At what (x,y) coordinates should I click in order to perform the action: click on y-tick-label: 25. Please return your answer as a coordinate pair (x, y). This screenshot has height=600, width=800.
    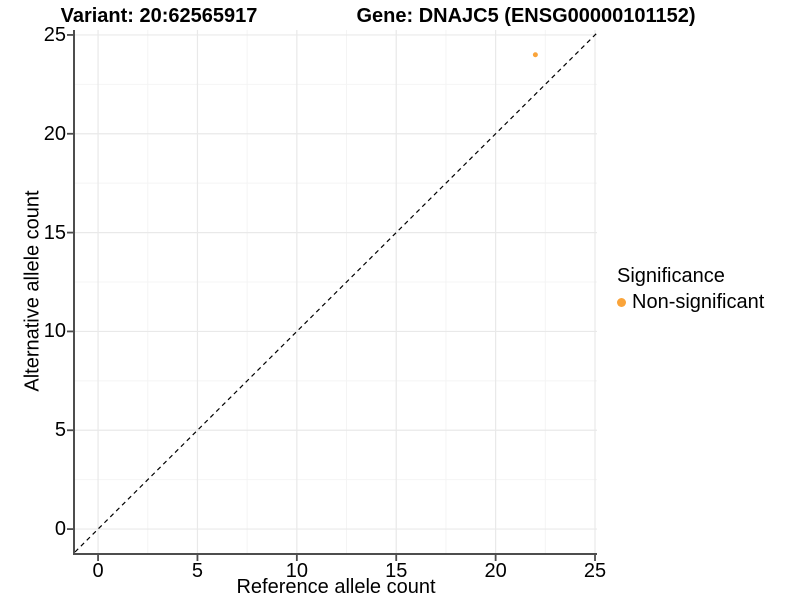
    Looking at the image, I should click on (54, 34).